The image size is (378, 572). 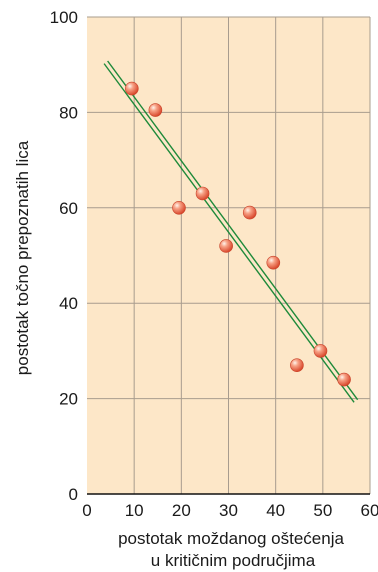 What do you see at coordinates (73, 494) in the screenshot?
I see `y-tick-label-0: 0` at bounding box center [73, 494].